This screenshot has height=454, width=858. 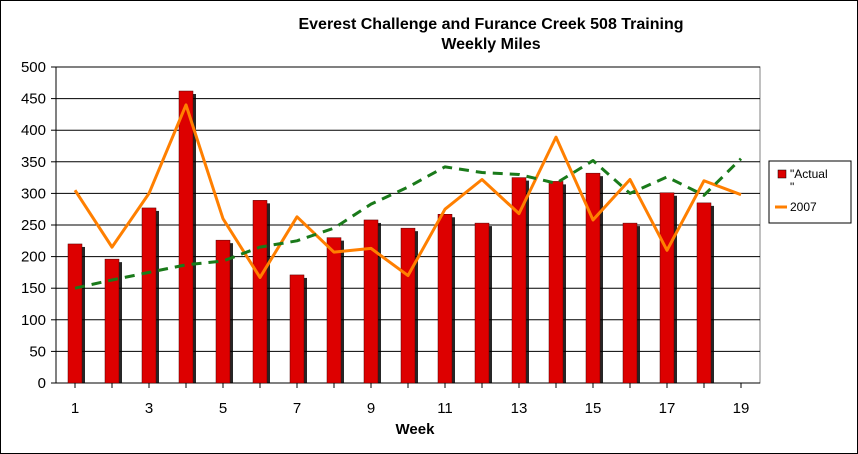 I want to click on x-axis-ticks: 1 3 5 7 9 11 13 15 17 19, so click(x=410, y=400).